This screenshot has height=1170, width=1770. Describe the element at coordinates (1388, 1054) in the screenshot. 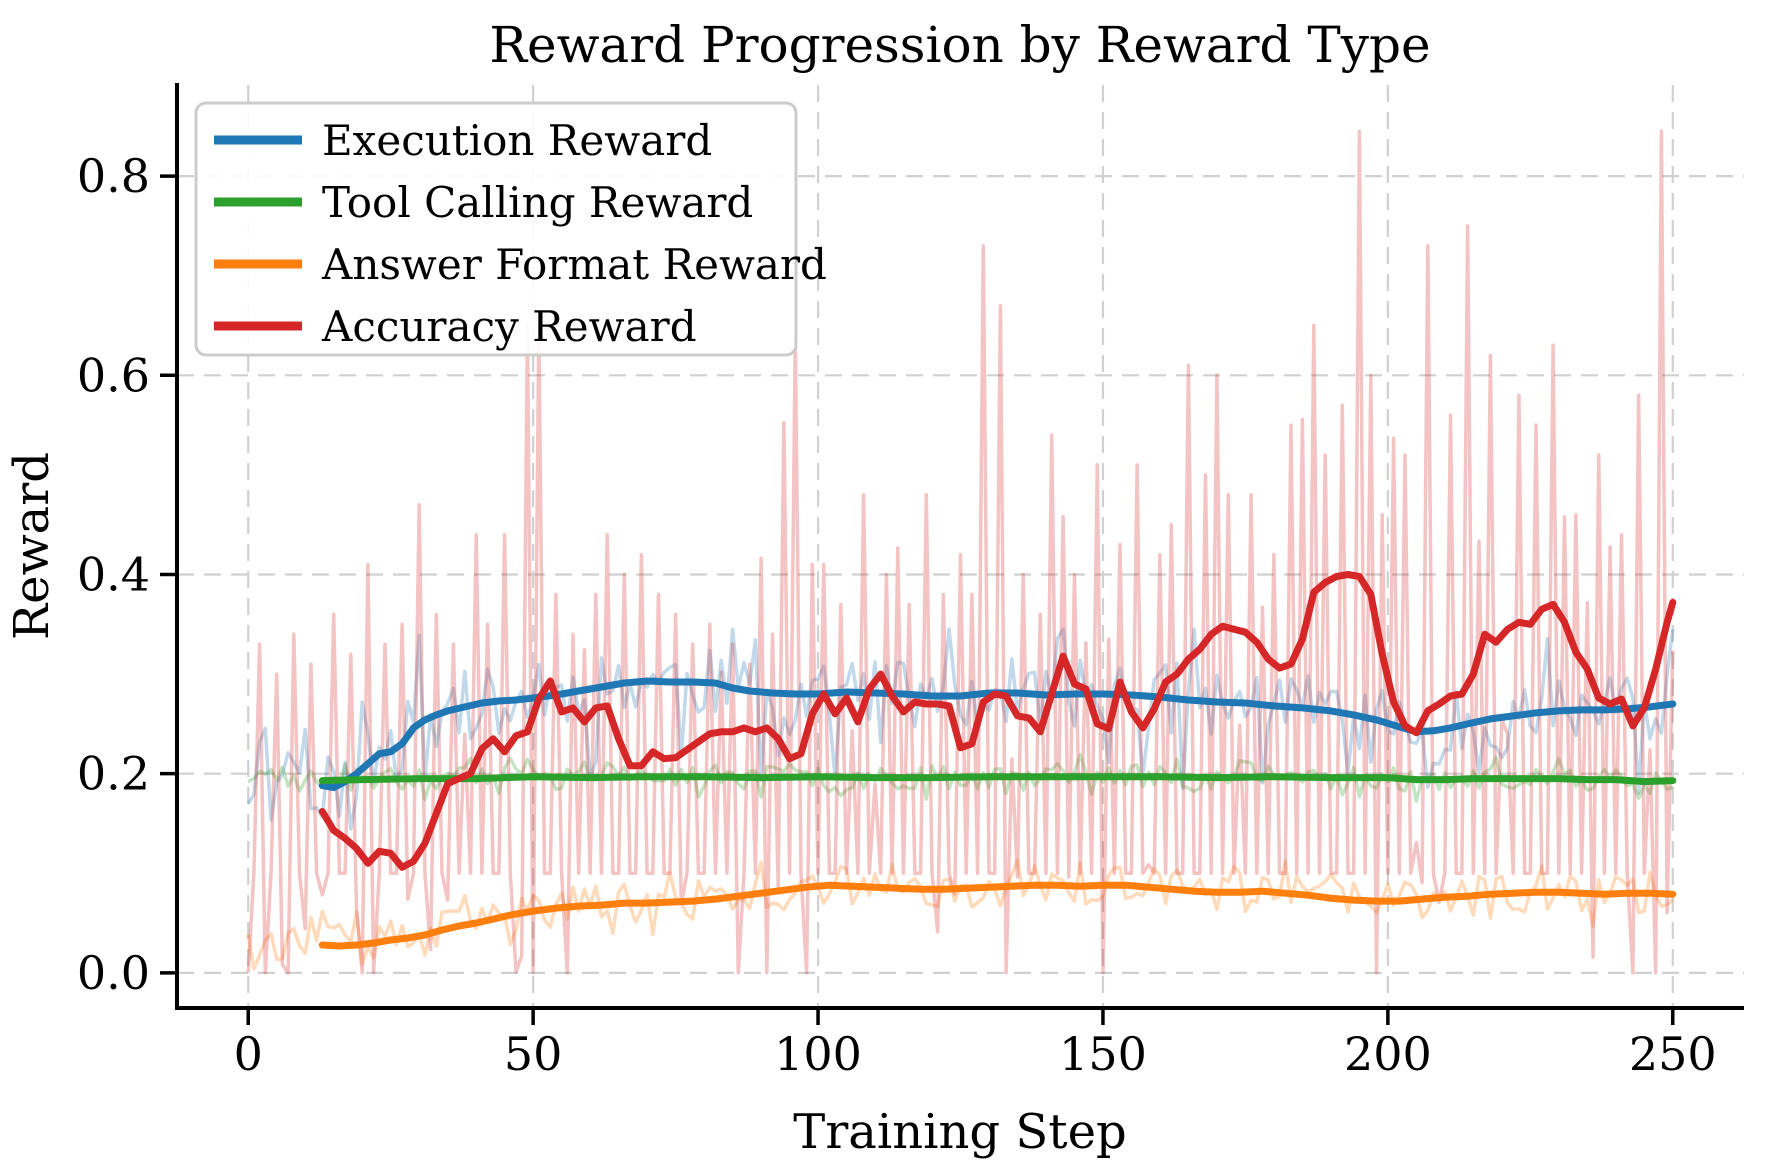

I see `x-tick-label: 200` at that location.